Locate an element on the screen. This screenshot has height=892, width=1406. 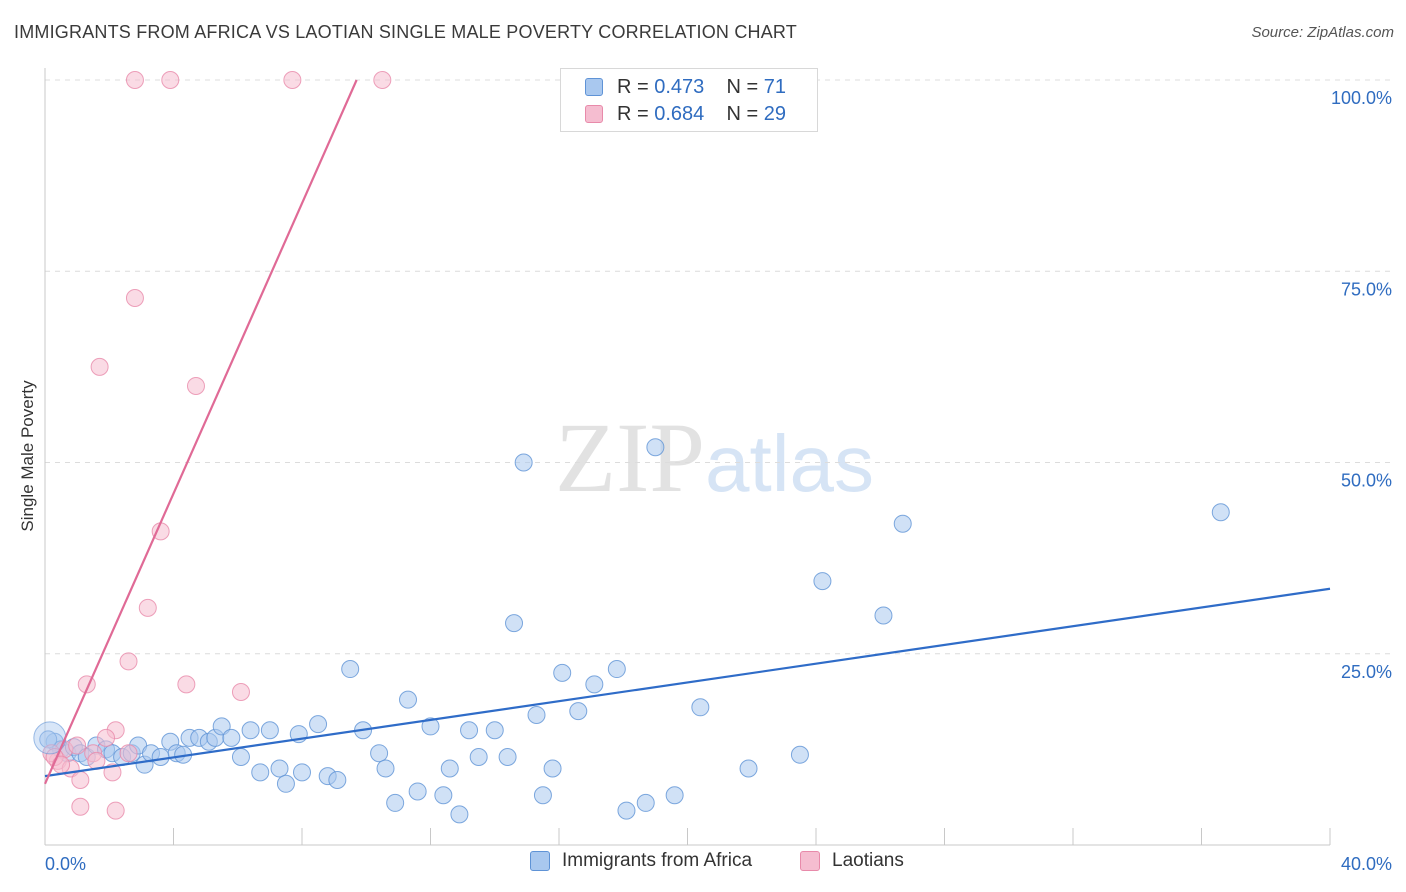
series-legend: Immigrants from Africa Laotians is located at coordinates (703, 864).